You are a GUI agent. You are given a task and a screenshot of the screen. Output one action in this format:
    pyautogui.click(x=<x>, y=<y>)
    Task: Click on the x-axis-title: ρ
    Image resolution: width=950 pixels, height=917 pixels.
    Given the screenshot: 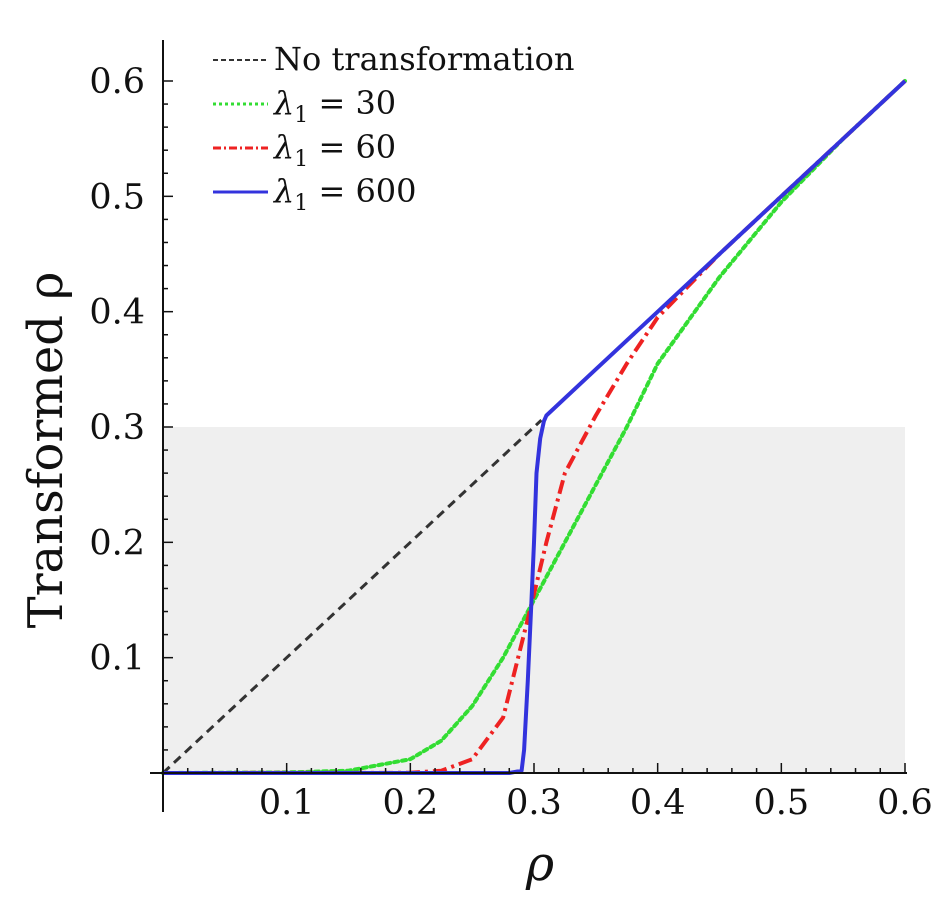 What is the action you would take?
    pyautogui.click(x=539, y=864)
    